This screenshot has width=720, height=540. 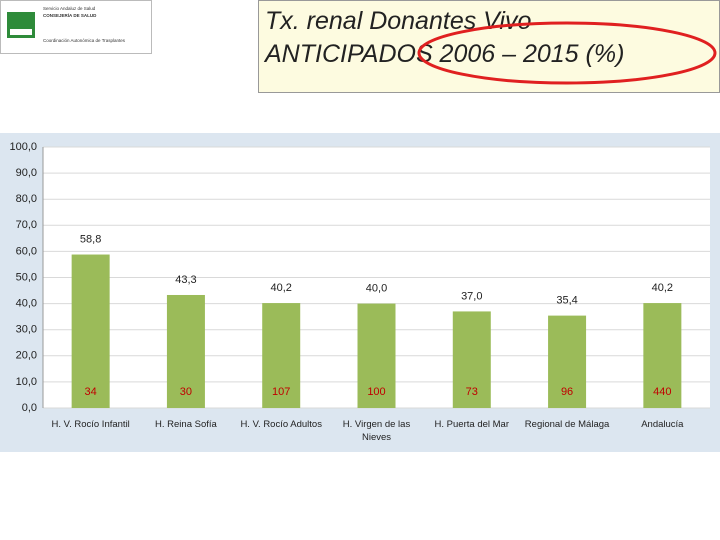 I want to click on bar-annotation: 440, so click(x=662, y=392).